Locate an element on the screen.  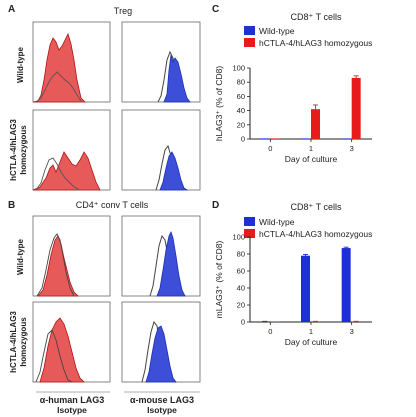
hist-b-hz-human is located at coordinates (71, 342).